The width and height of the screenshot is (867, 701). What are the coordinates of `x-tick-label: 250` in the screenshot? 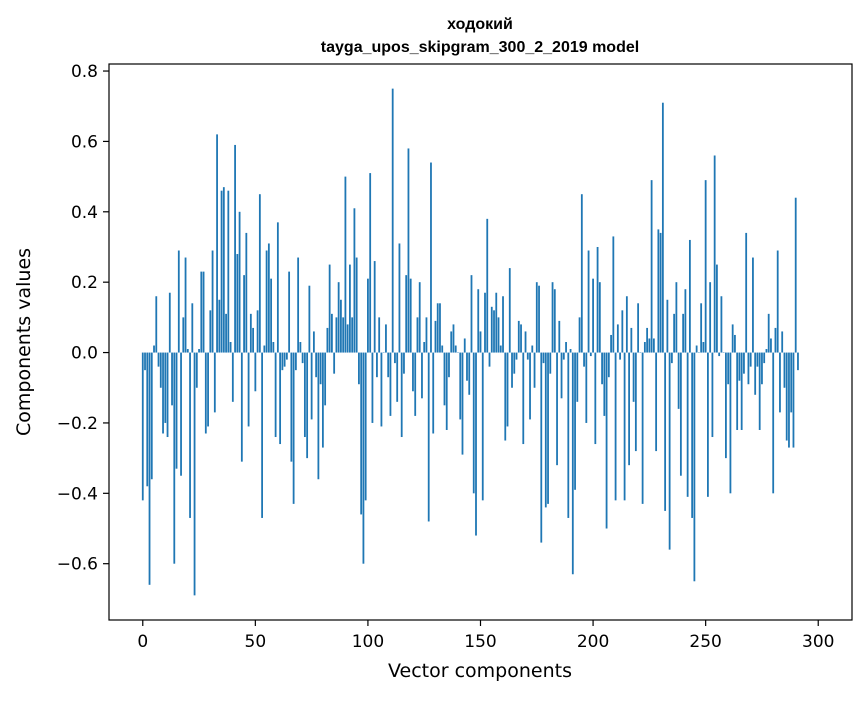 It's located at (705, 642).